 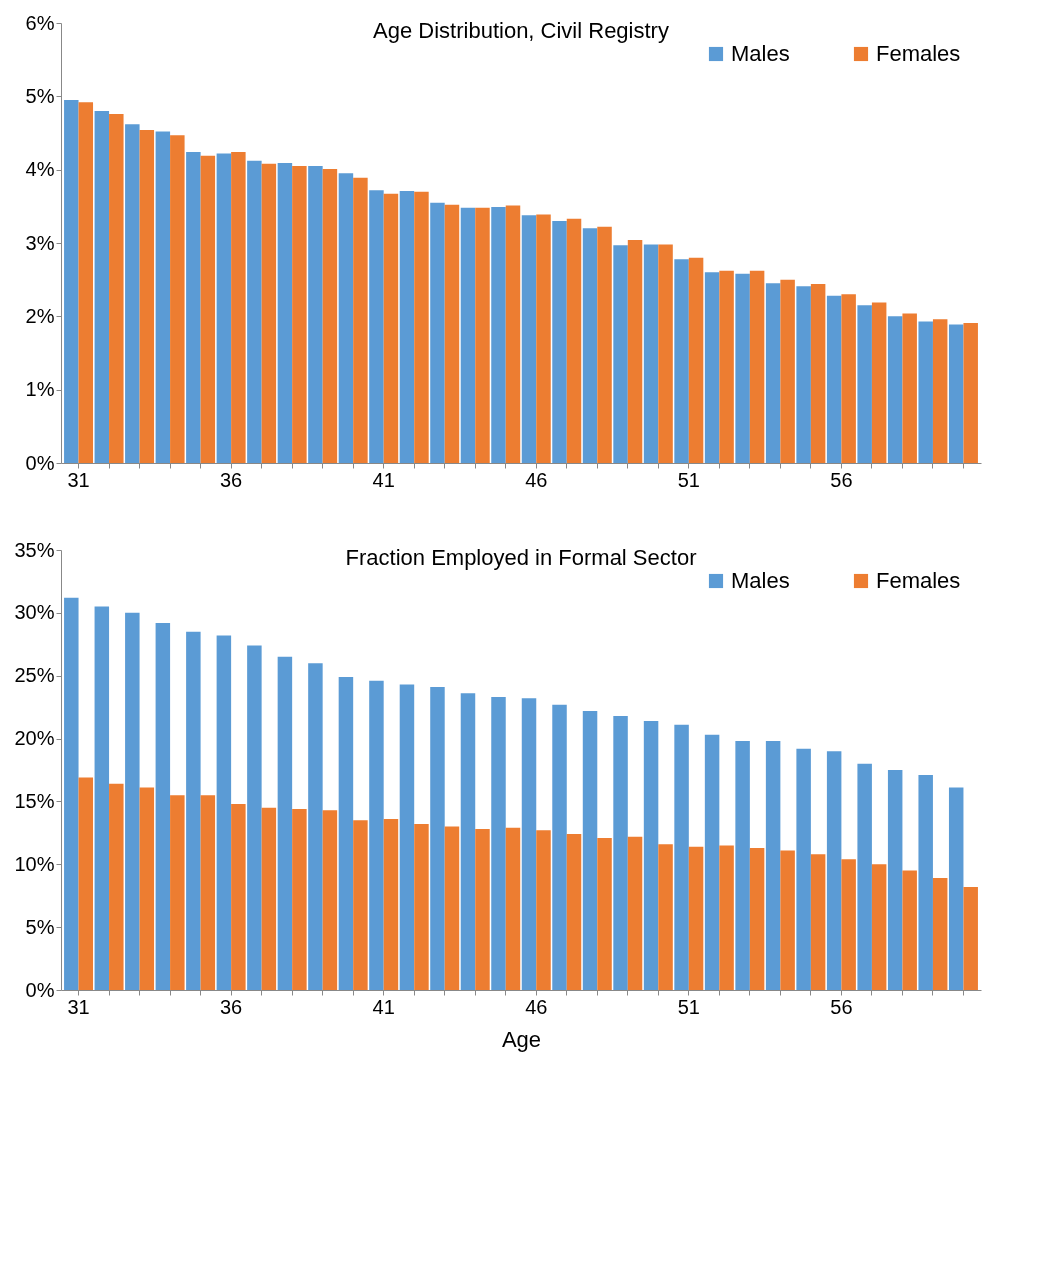 I want to click on y-tick-label: 35%, so click(x=34, y=549).